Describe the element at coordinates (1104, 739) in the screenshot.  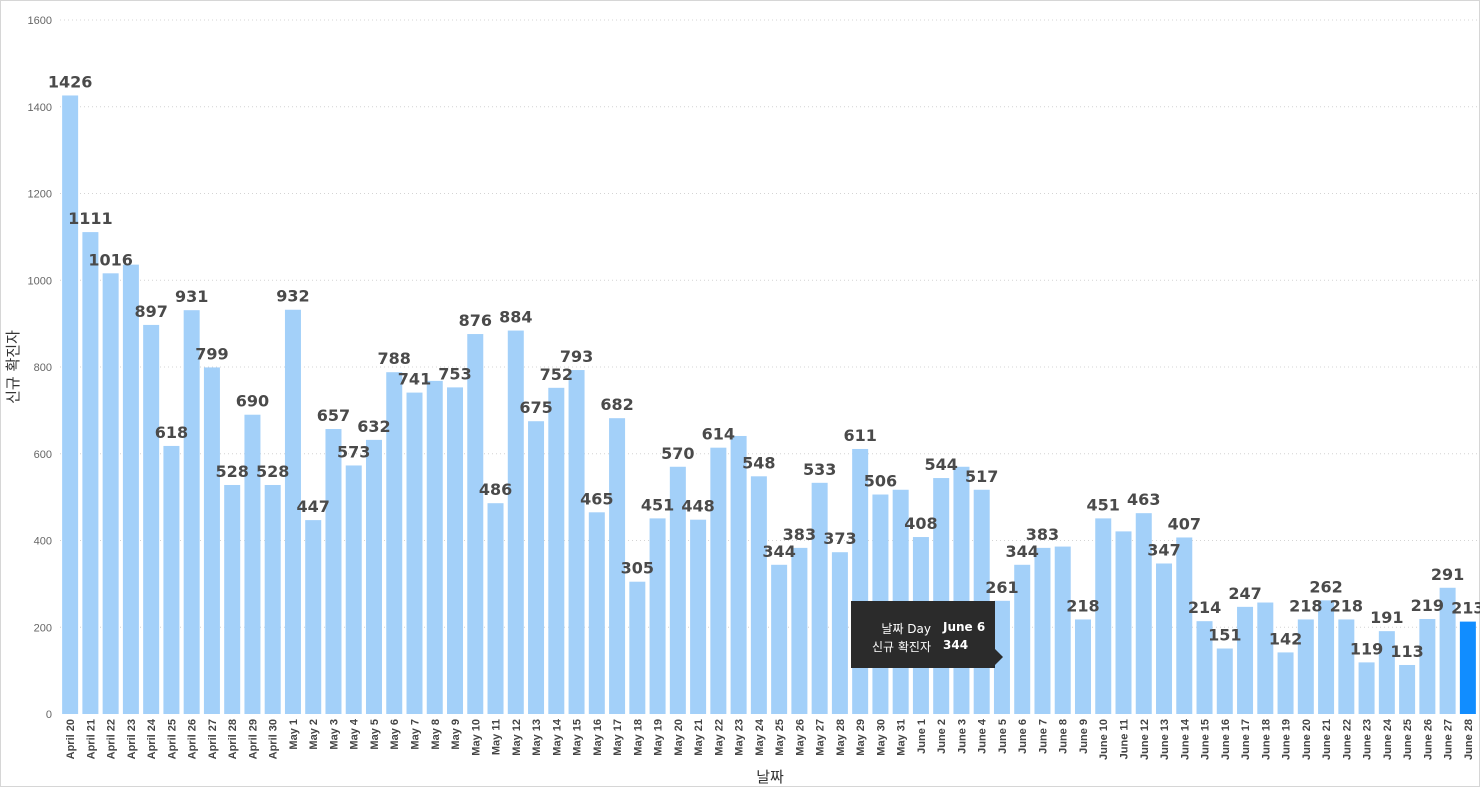
I see `x-tick-label: June 10` at that location.